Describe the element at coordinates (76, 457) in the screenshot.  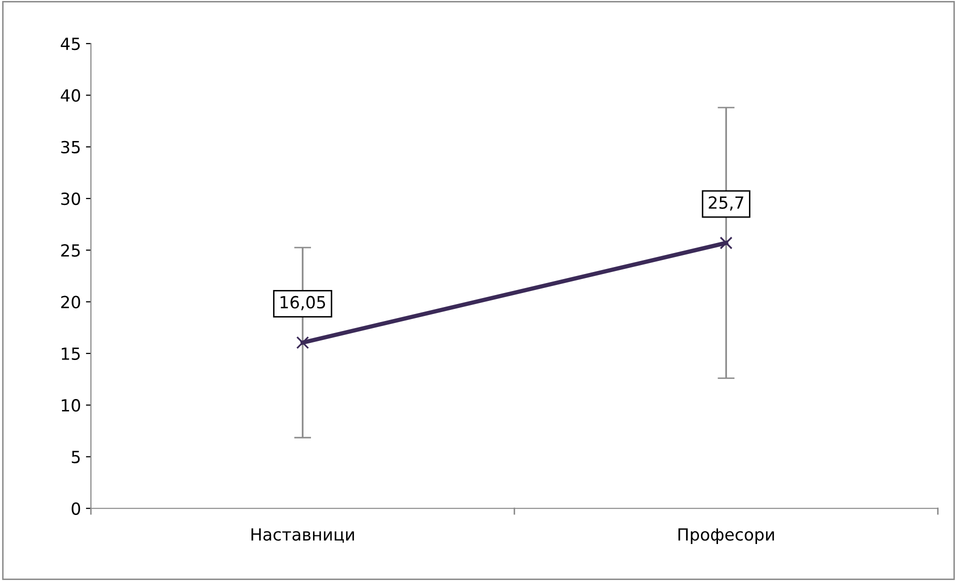
I see `y-tick-label: 5` at that location.